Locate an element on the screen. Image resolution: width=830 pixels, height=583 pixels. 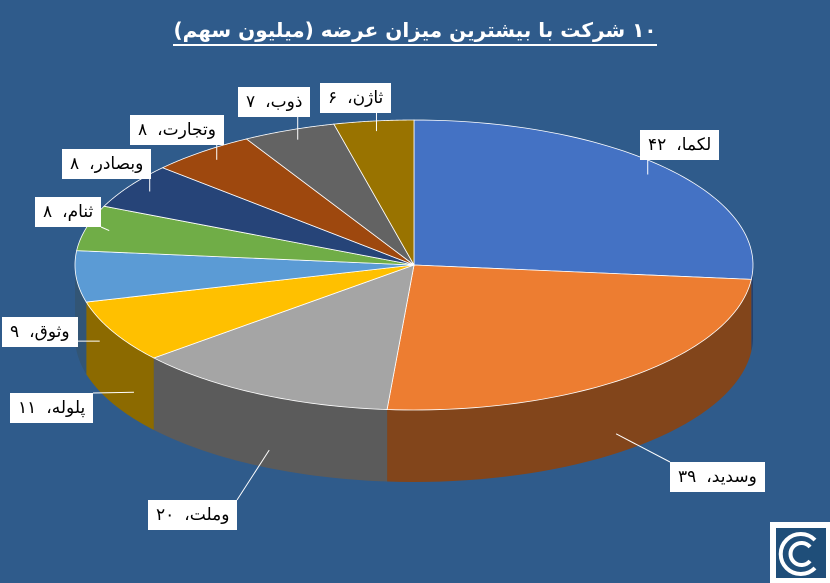
value-label: ۹ is located at coordinates (15, 332).